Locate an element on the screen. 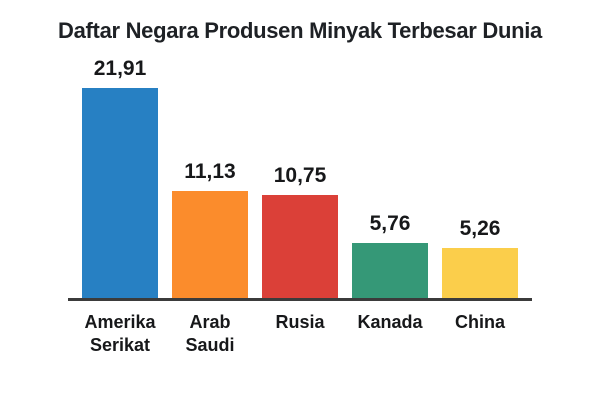  bar-arab-saudi is located at coordinates (210, 244).